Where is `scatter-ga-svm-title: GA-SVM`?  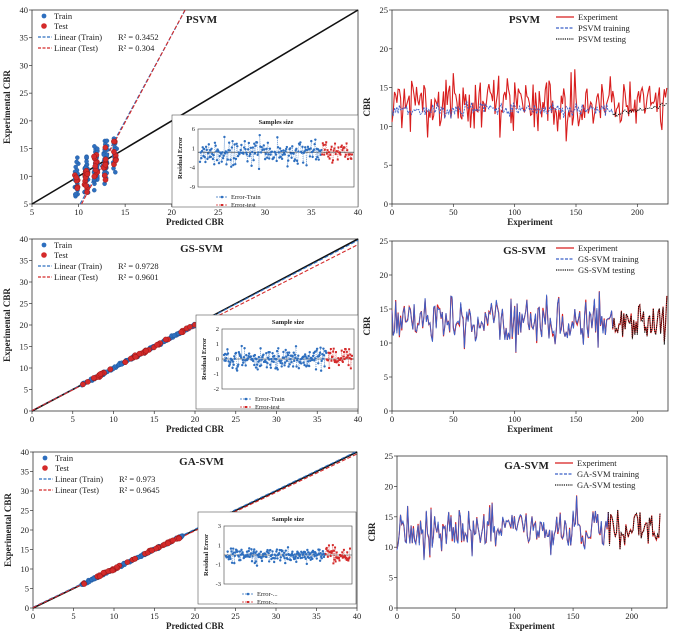 scatter-ga-svm-title: GA-SVM is located at coordinates (201, 462).